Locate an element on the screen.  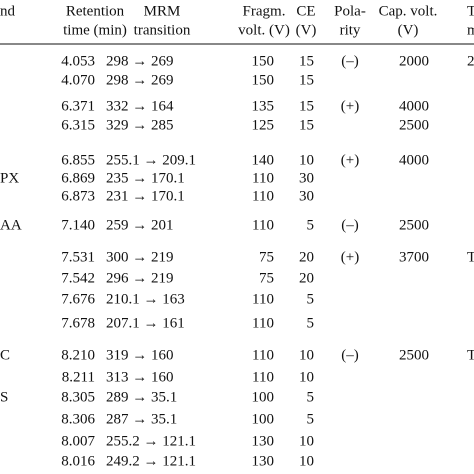
table-cell: 2000 is located at coordinates (414, 61).